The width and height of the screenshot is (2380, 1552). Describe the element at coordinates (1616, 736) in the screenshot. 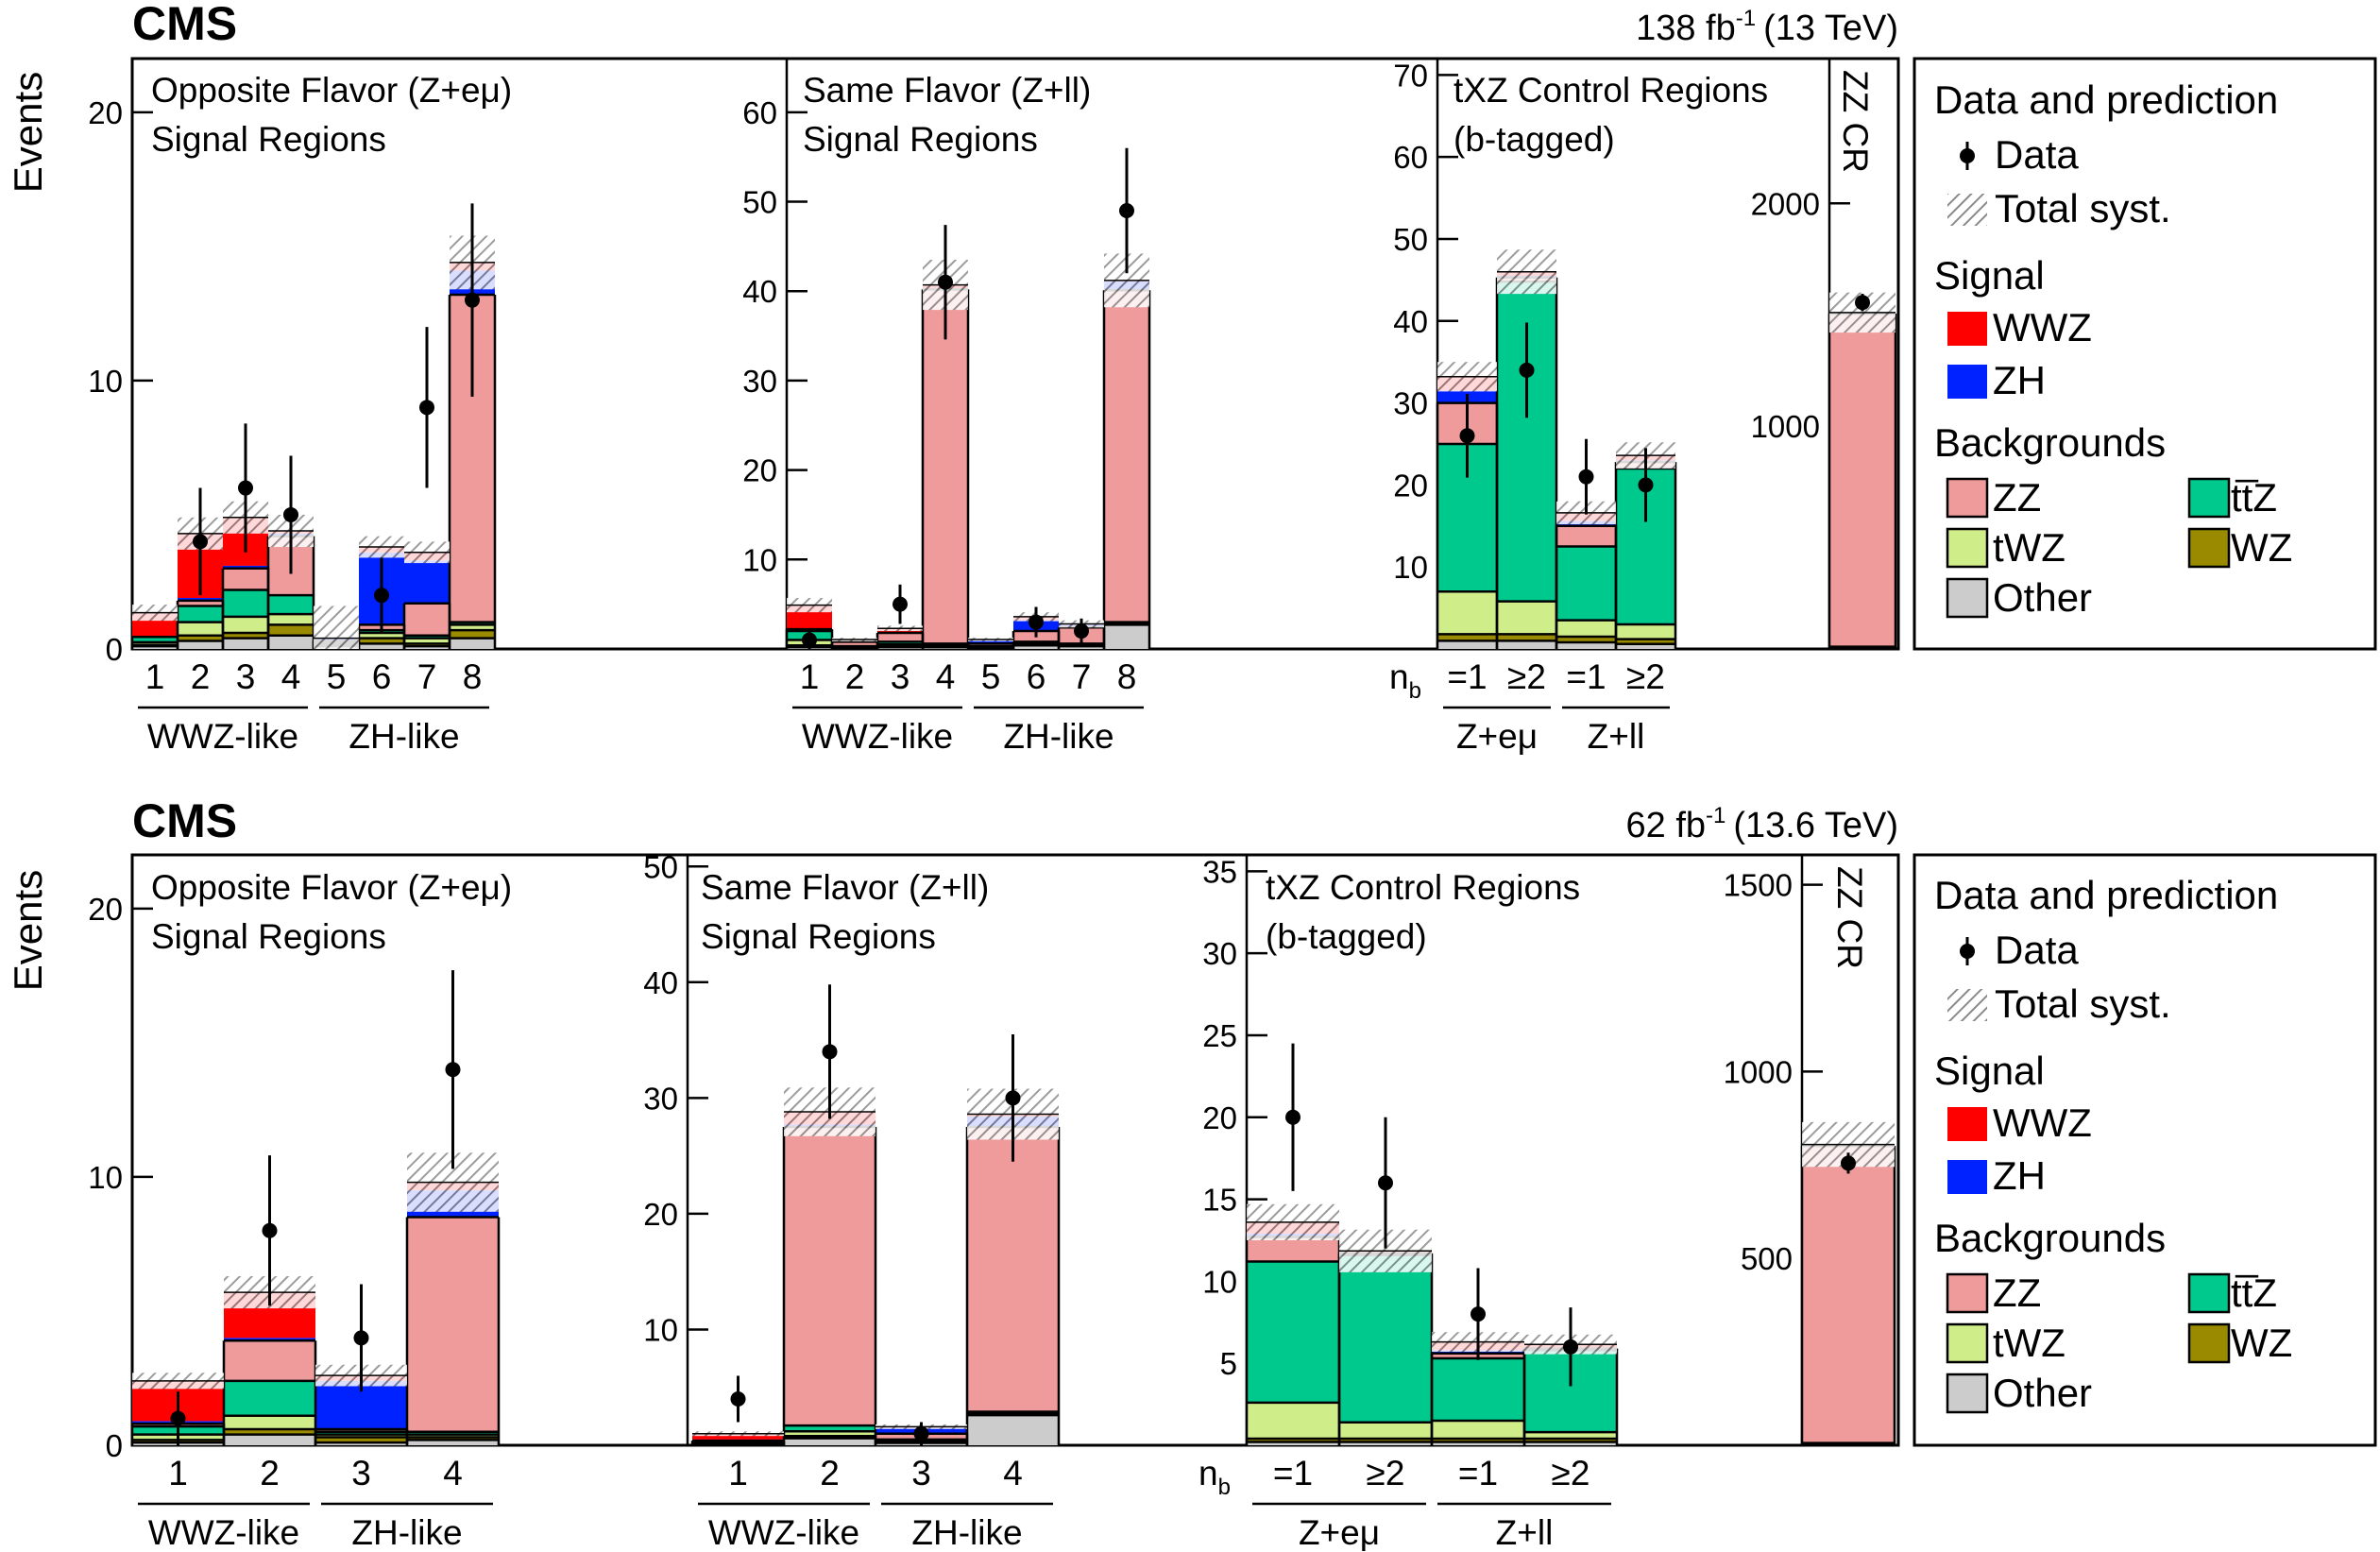

I see `group-label: Z+ll` at that location.